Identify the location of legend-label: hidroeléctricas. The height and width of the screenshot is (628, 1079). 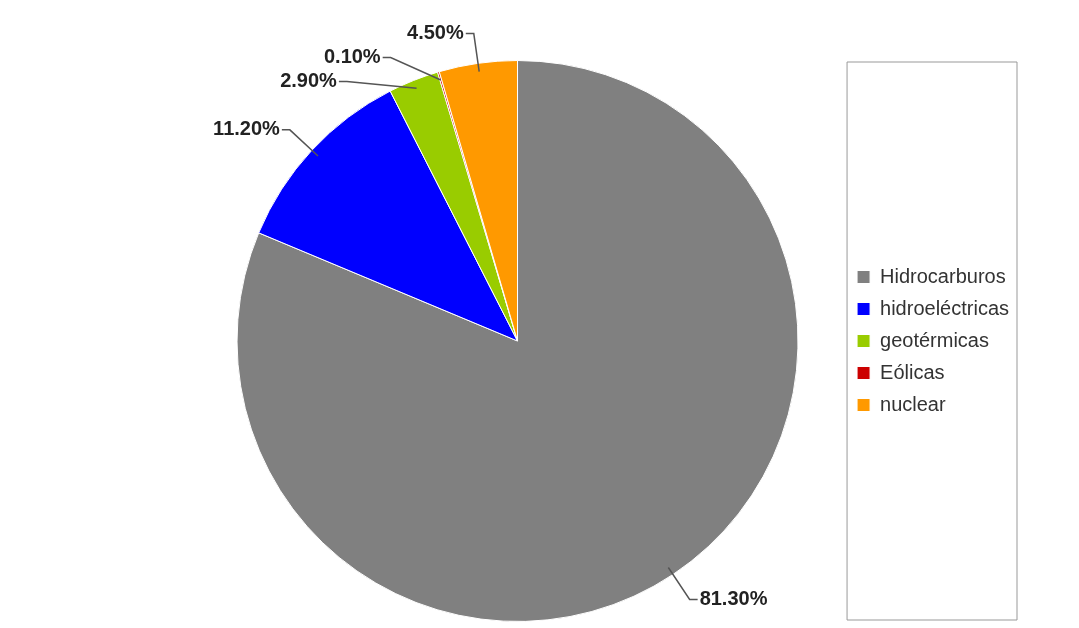
(945, 307).